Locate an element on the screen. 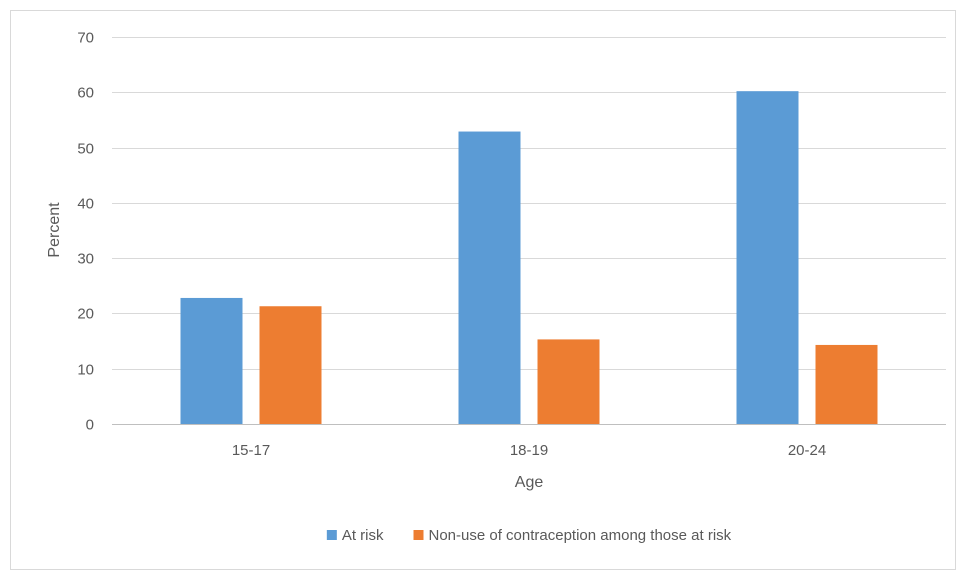 This screenshot has height=570, width=960. x-axis-ticks: 15-17 18-19 20-24 is located at coordinates (529, 450).